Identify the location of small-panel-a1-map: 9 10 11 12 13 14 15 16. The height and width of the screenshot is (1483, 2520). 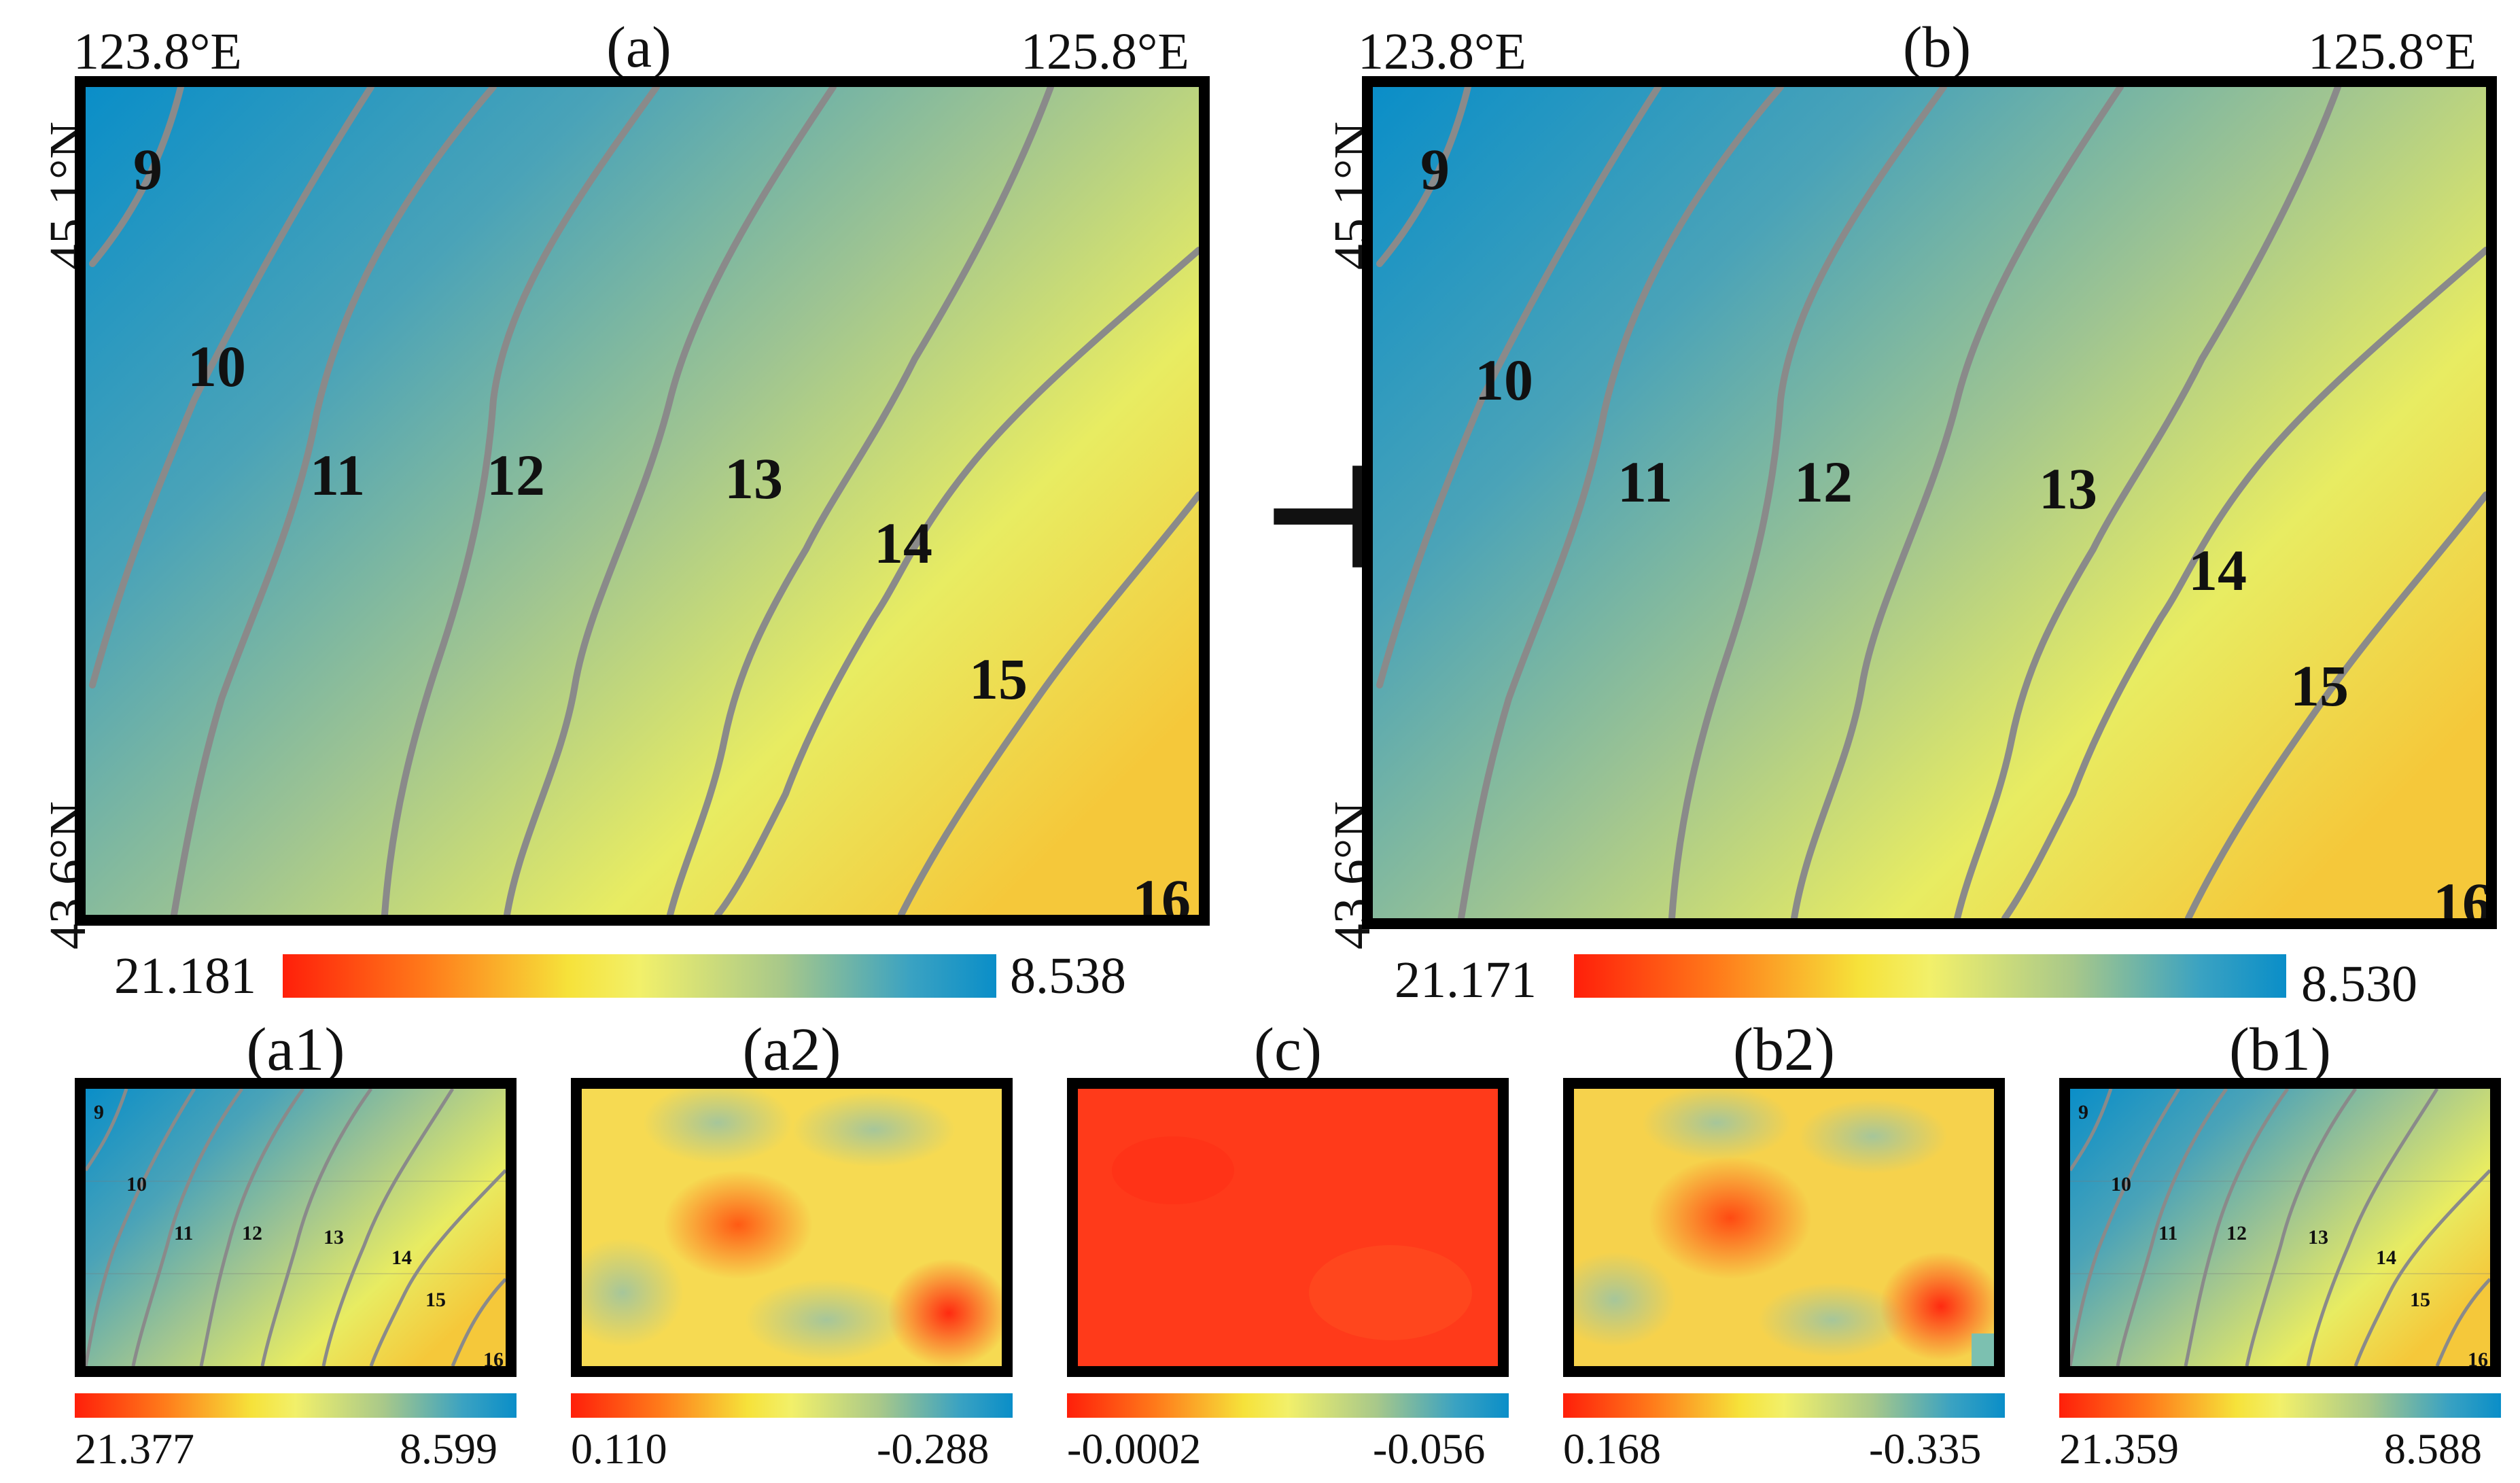
(296, 1227).